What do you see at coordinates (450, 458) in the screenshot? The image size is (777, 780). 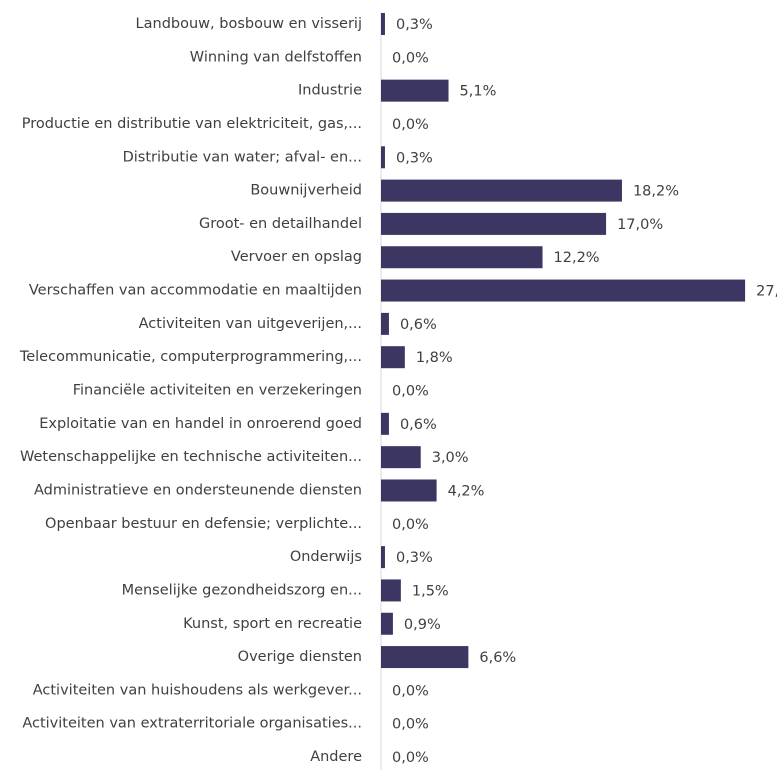 I see `value-label: 3,0%` at bounding box center [450, 458].